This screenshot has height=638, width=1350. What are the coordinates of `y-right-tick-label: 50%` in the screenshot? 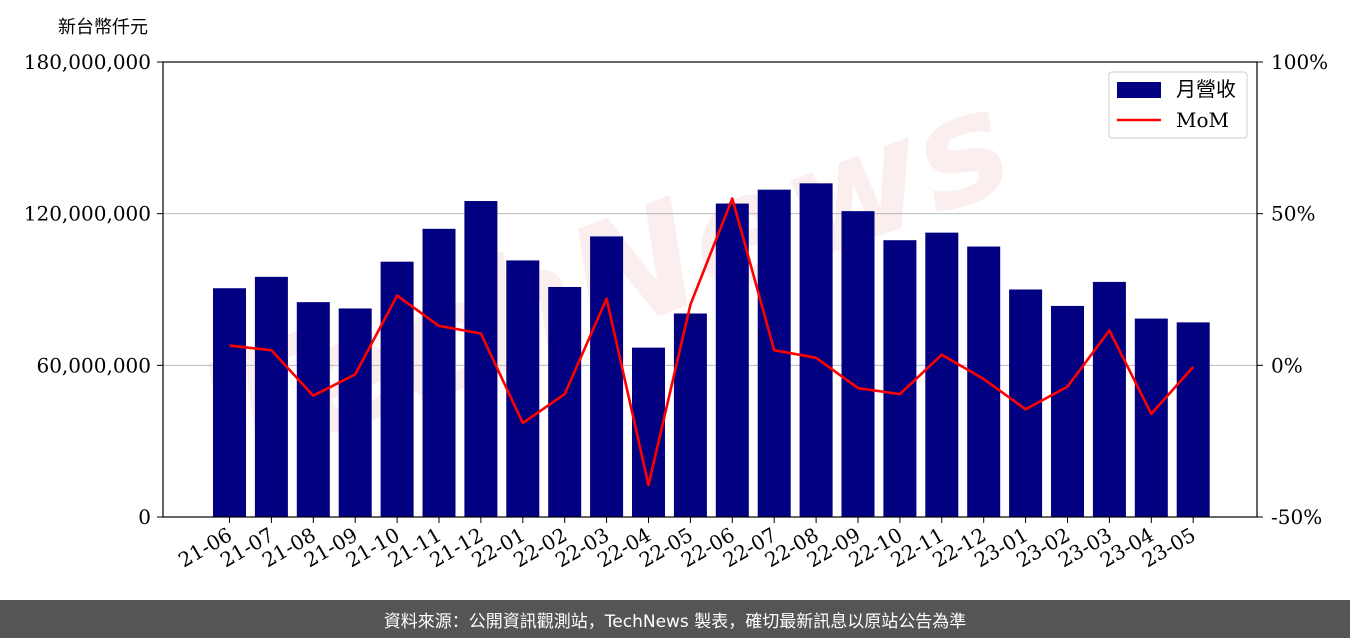 It's located at (1293, 214).